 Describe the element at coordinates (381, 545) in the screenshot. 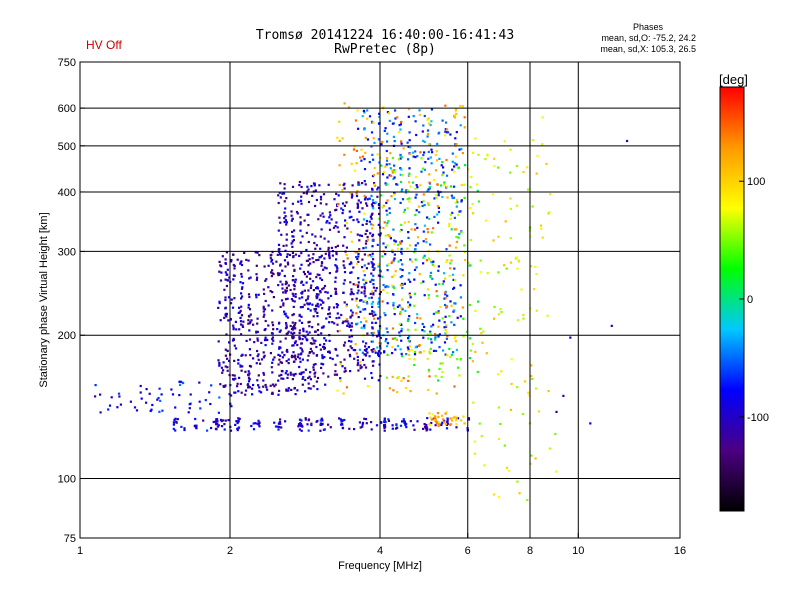

I see `x-axis-ticks: 1 2 4 6 8 10 16` at that location.